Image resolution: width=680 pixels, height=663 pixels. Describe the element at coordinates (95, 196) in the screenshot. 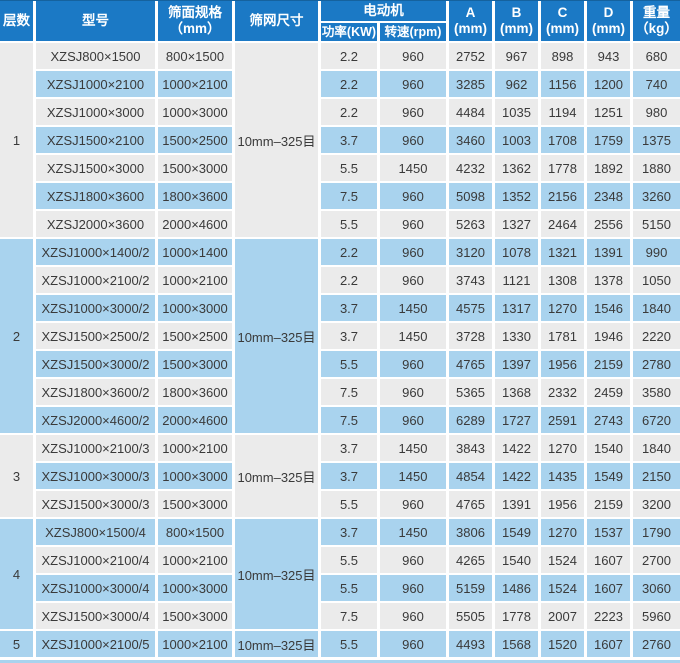

I see `model-cell: XZSJ1800×3600` at that location.